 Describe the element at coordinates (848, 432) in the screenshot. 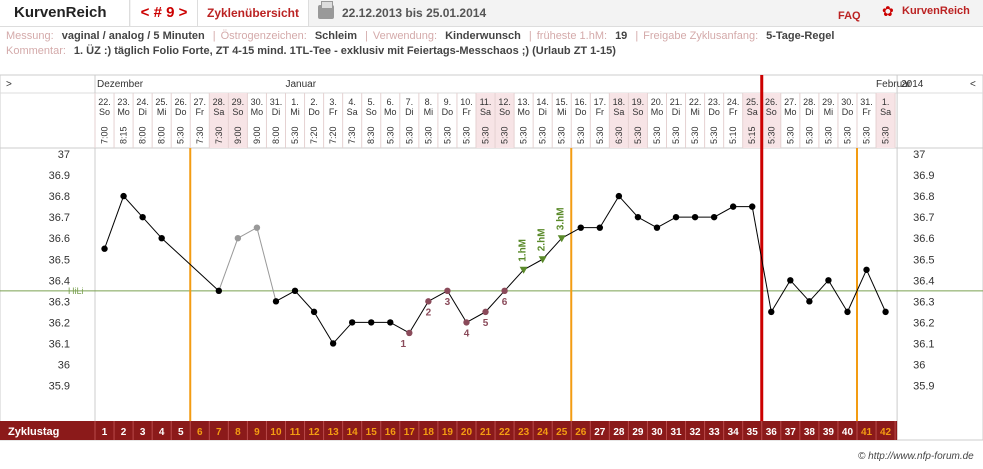

I see `cycle-day-number: 40` at that location.